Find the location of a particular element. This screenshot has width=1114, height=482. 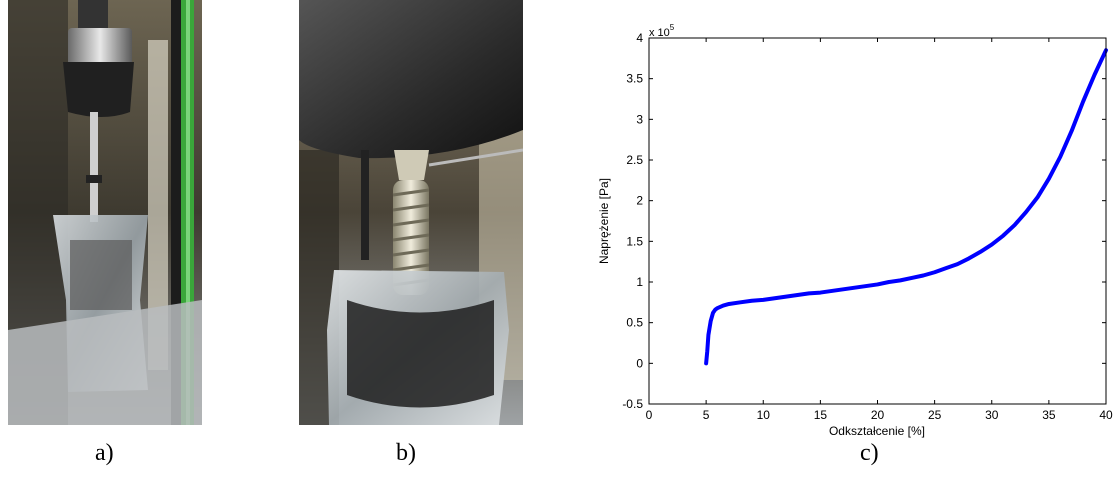

x-tick-label: 15 is located at coordinates (821, 415).